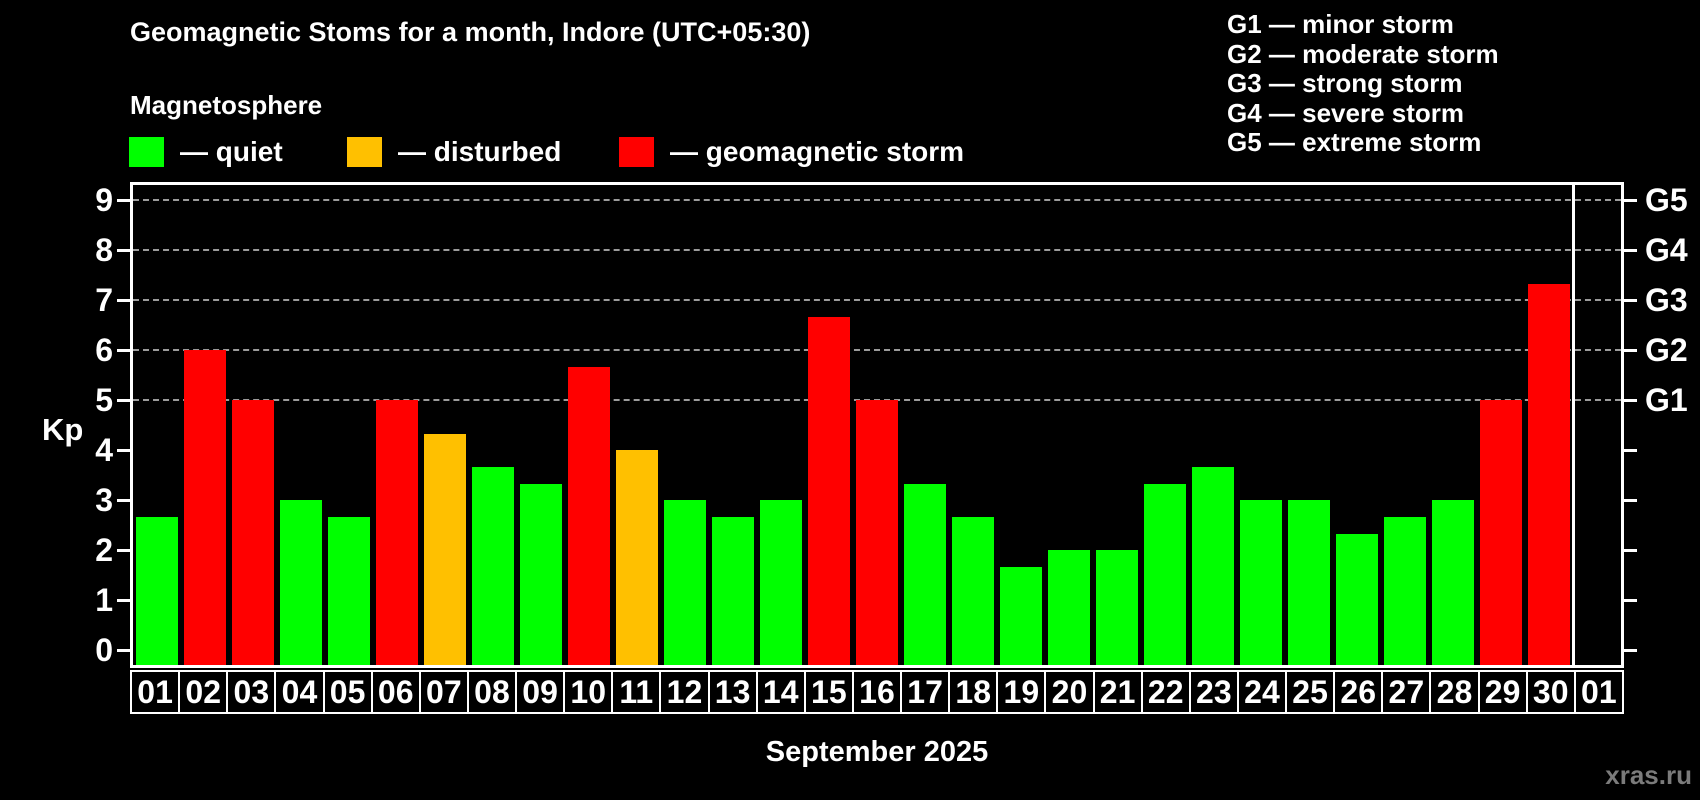 The height and width of the screenshot is (800, 1700). I want to click on day-label-05: 05, so click(347, 692).